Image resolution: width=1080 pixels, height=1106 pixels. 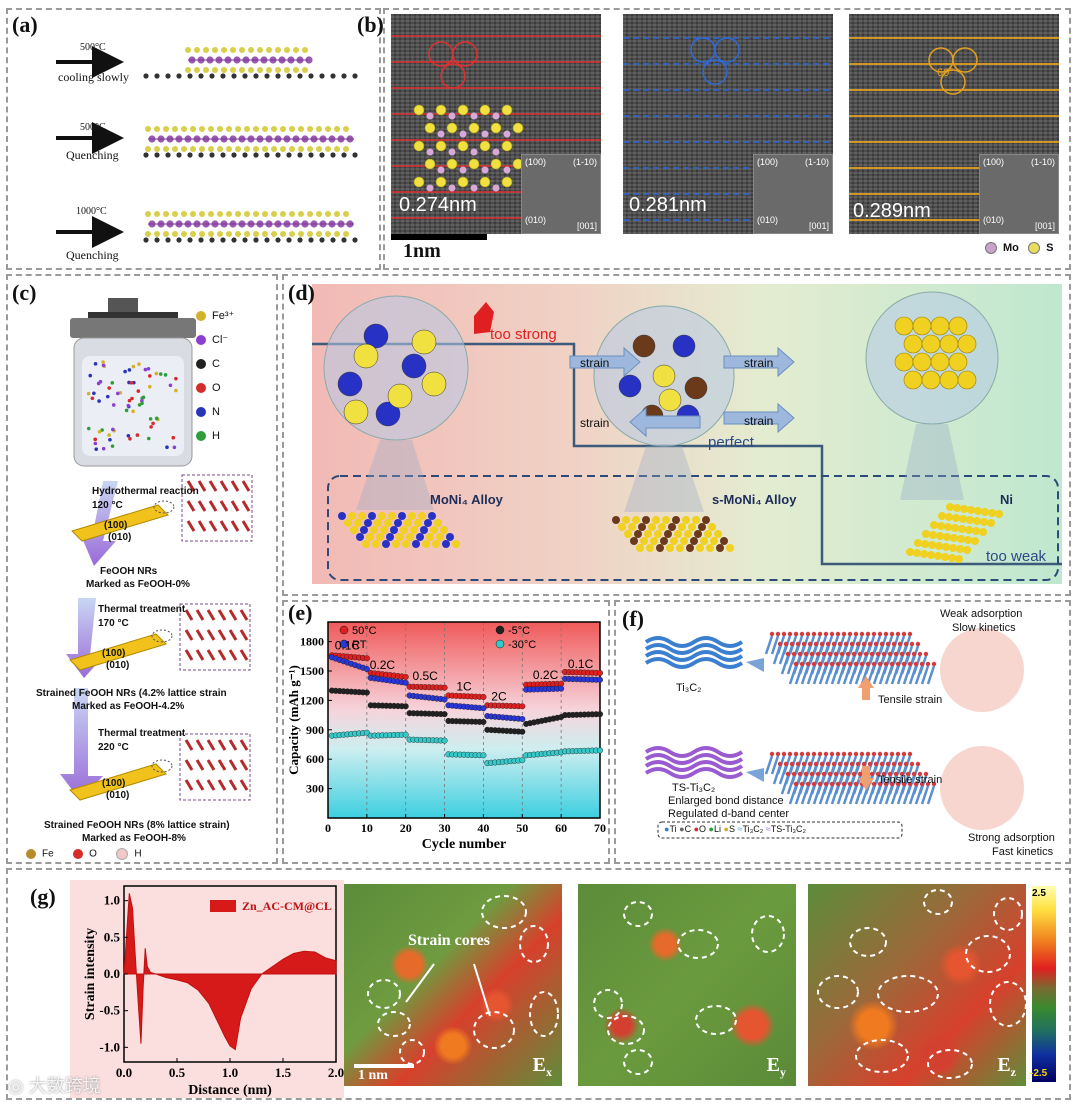 What do you see at coordinates (142, 733) in the screenshot?
I see `step-3-process: Thermal treatment` at bounding box center [142, 733].